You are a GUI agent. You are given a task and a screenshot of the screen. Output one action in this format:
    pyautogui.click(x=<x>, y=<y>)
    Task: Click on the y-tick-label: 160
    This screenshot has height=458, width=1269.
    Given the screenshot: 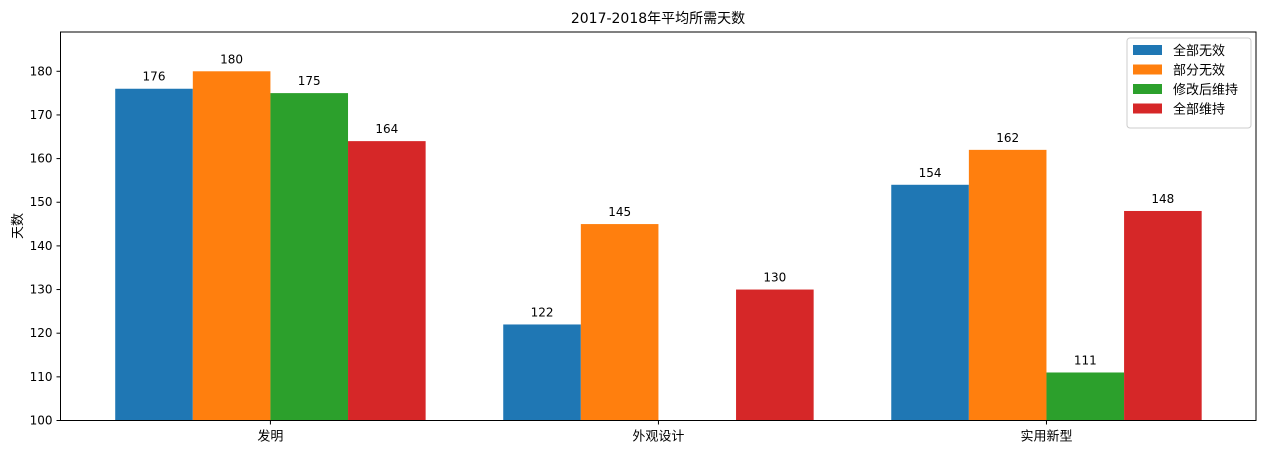 What is the action you would take?
    pyautogui.click(x=41, y=159)
    